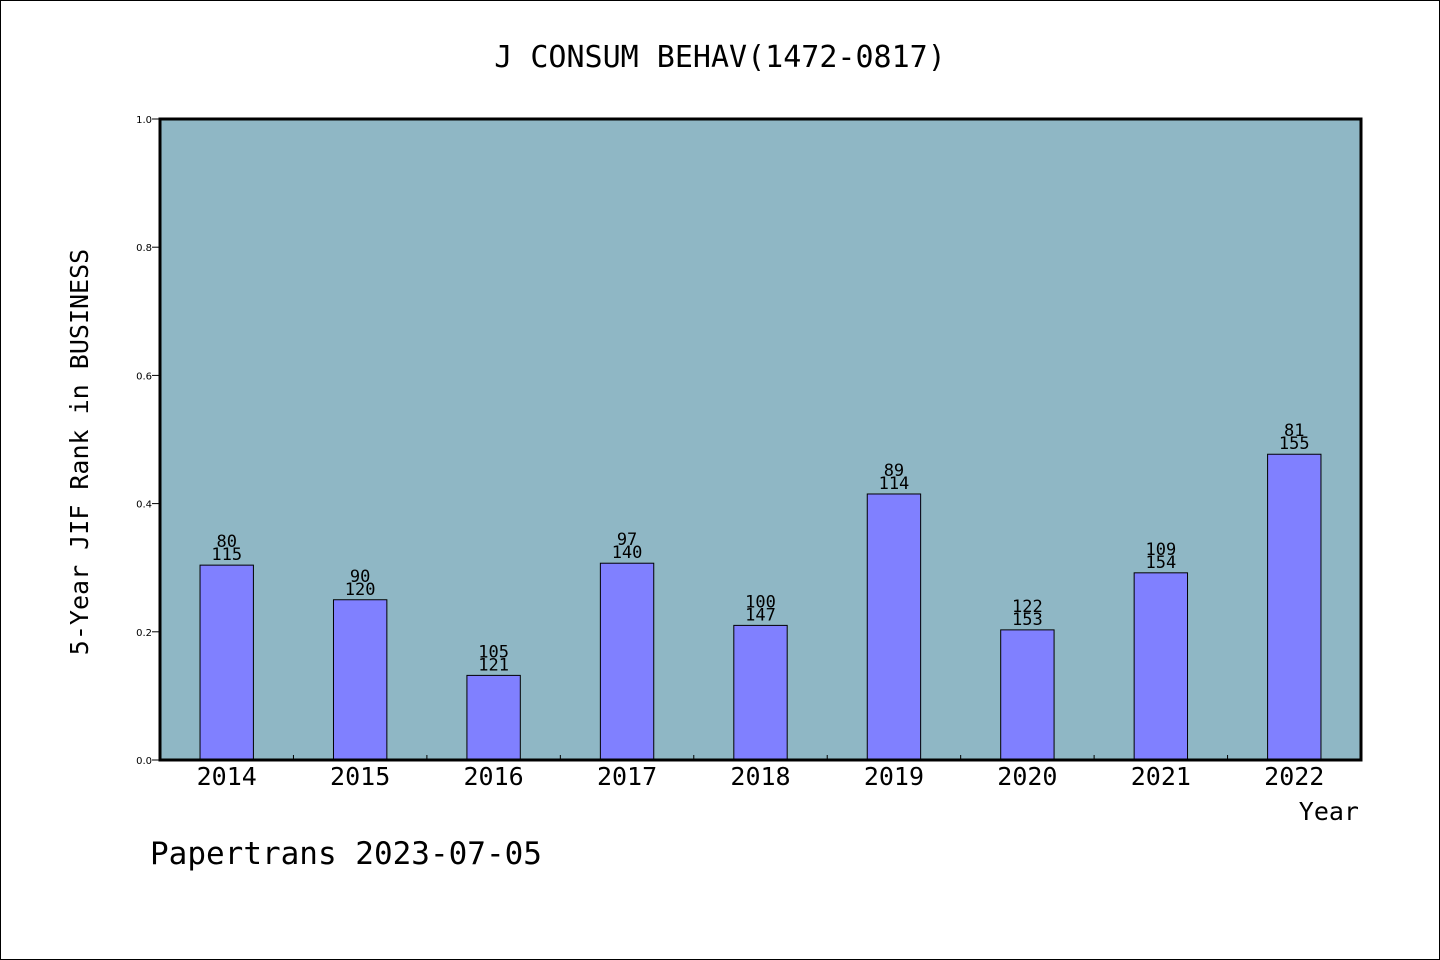 The width and height of the screenshot is (1440, 960). Describe the element at coordinates (226, 542) in the screenshot. I see `bar-label-rank: 80` at that location.